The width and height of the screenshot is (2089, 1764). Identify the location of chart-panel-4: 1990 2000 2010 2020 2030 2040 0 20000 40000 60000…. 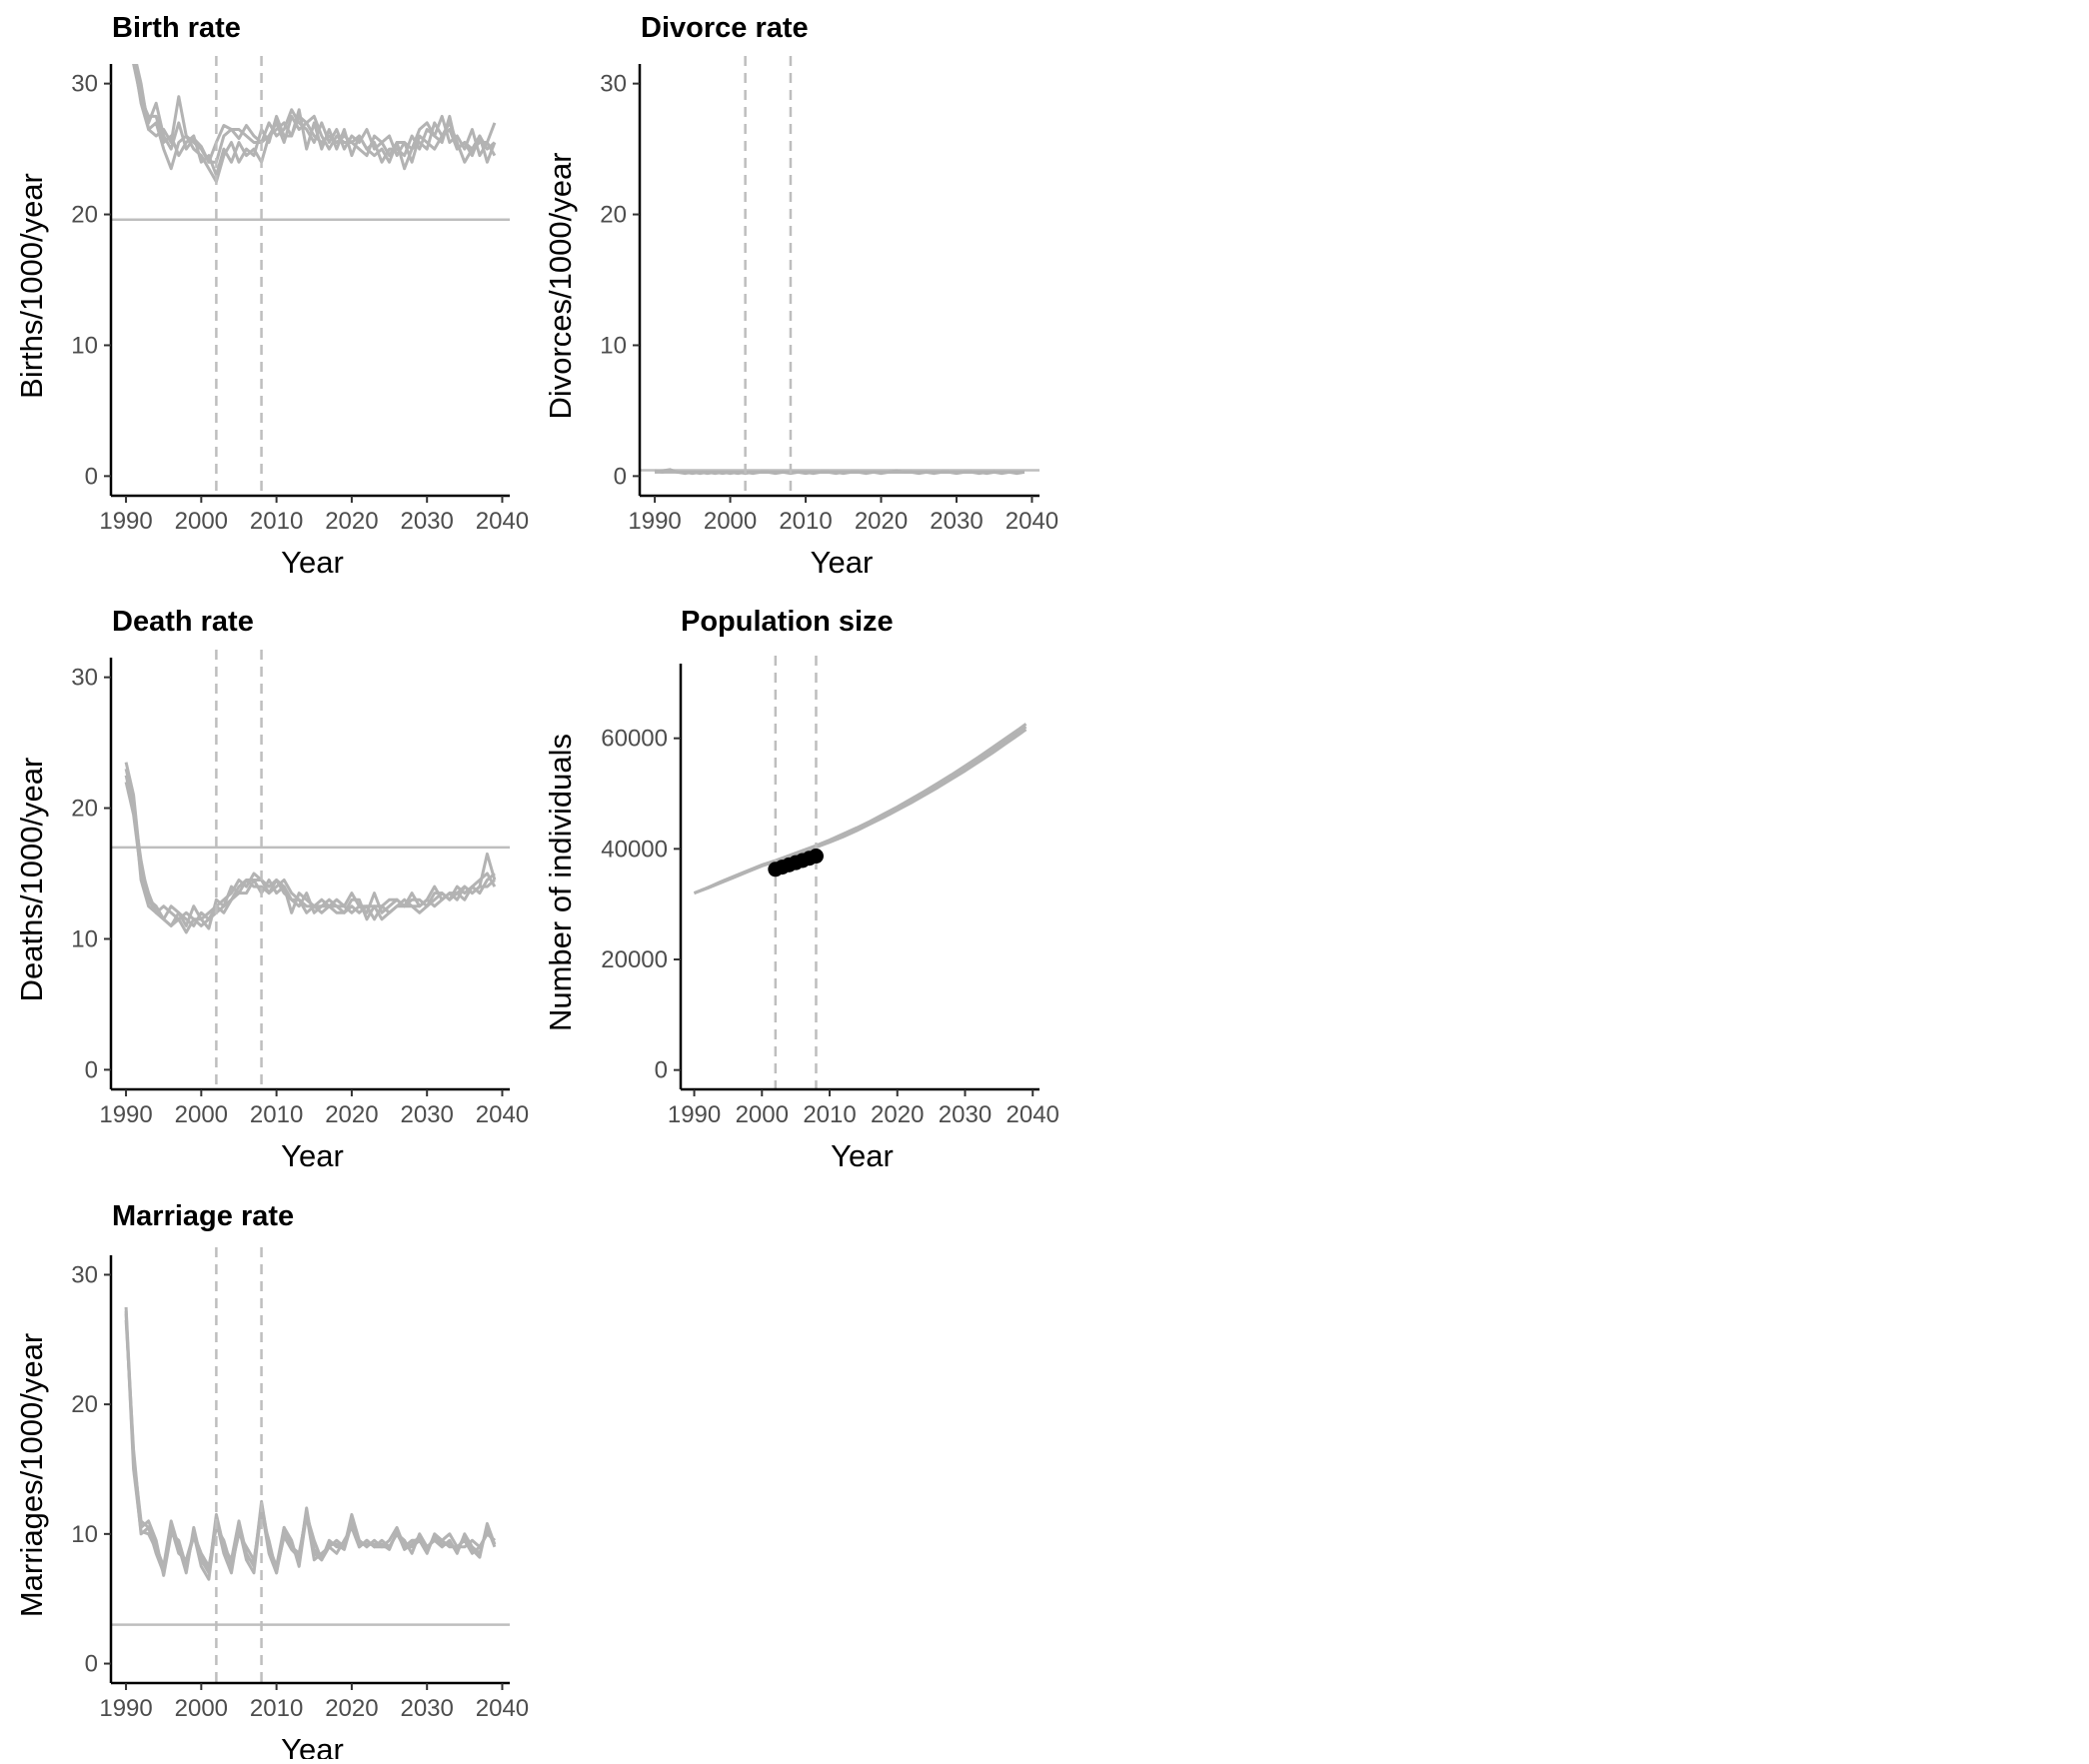
(801, 890).